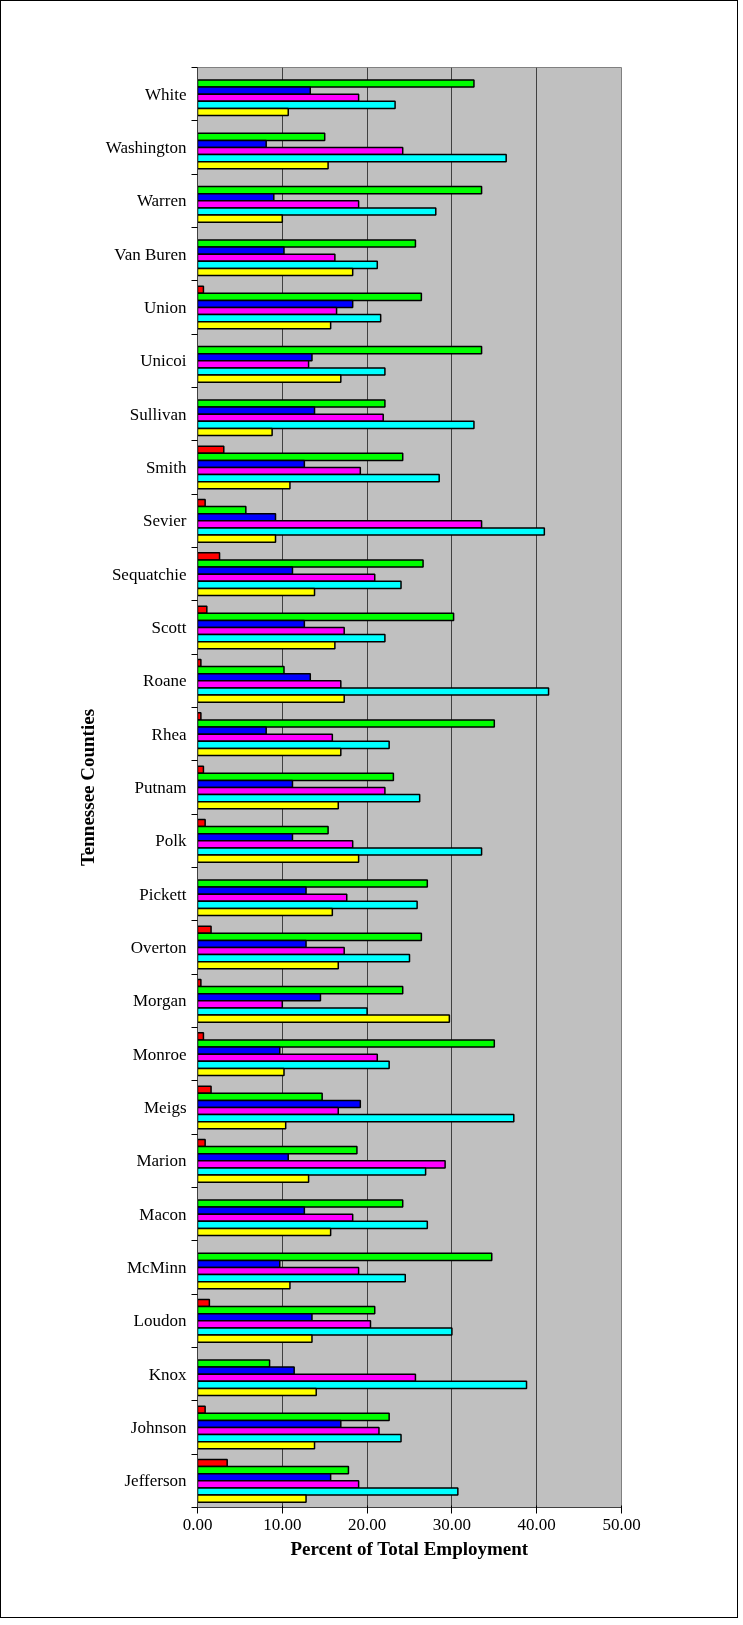  What do you see at coordinates (367, 1524) in the screenshot?
I see `x-tick-label: 20.00` at bounding box center [367, 1524].